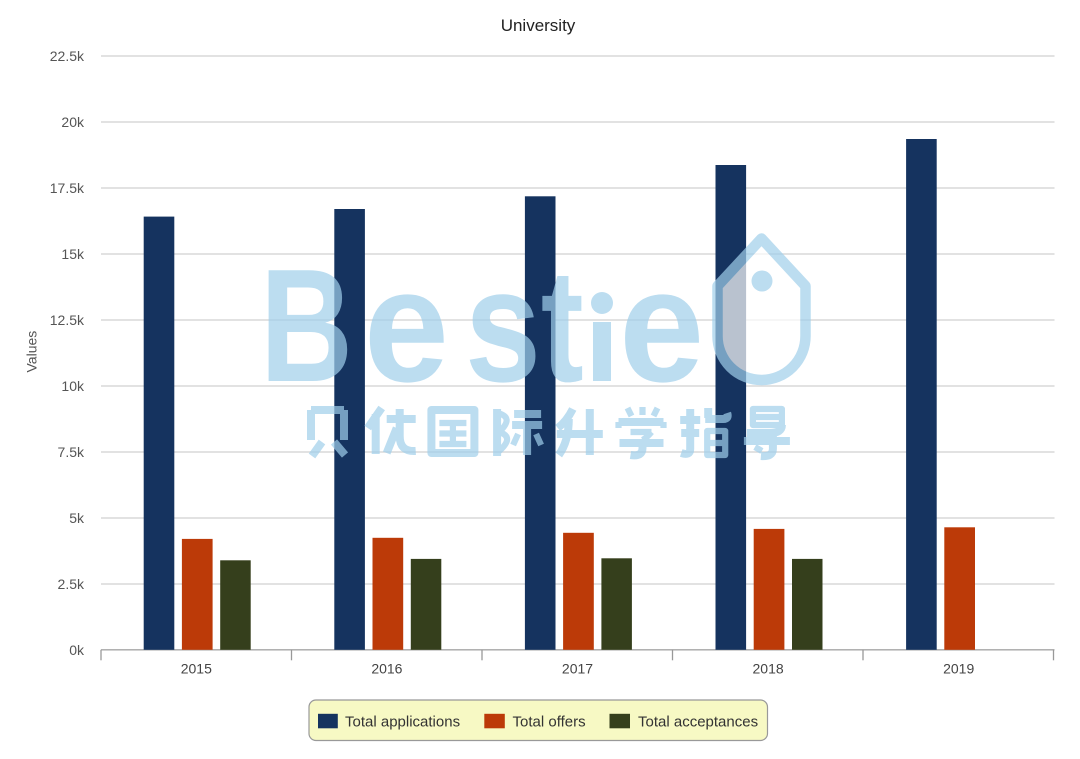 The image size is (1080, 759). What do you see at coordinates (73, 254) in the screenshot?
I see `svg-text: 15k` at bounding box center [73, 254].